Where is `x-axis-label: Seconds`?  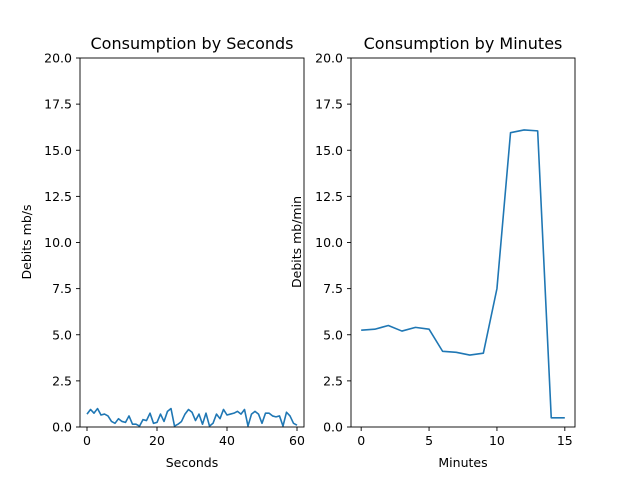 x-axis-label: Seconds is located at coordinates (192, 462).